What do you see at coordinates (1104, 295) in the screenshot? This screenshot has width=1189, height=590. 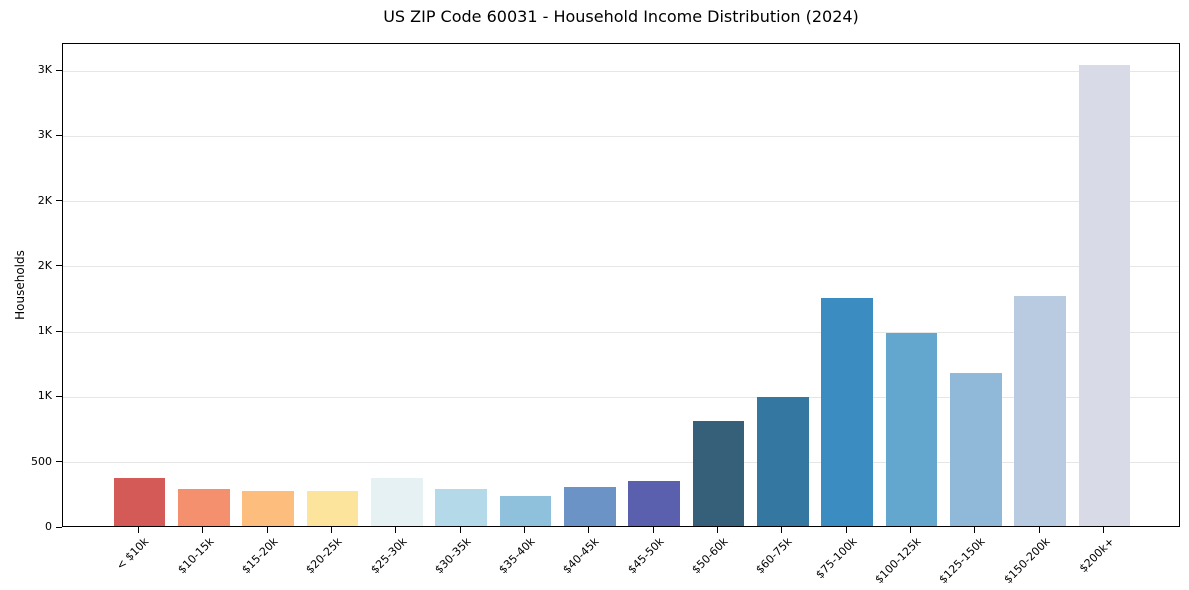 I see `bar-200k` at bounding box center [1104, 295].